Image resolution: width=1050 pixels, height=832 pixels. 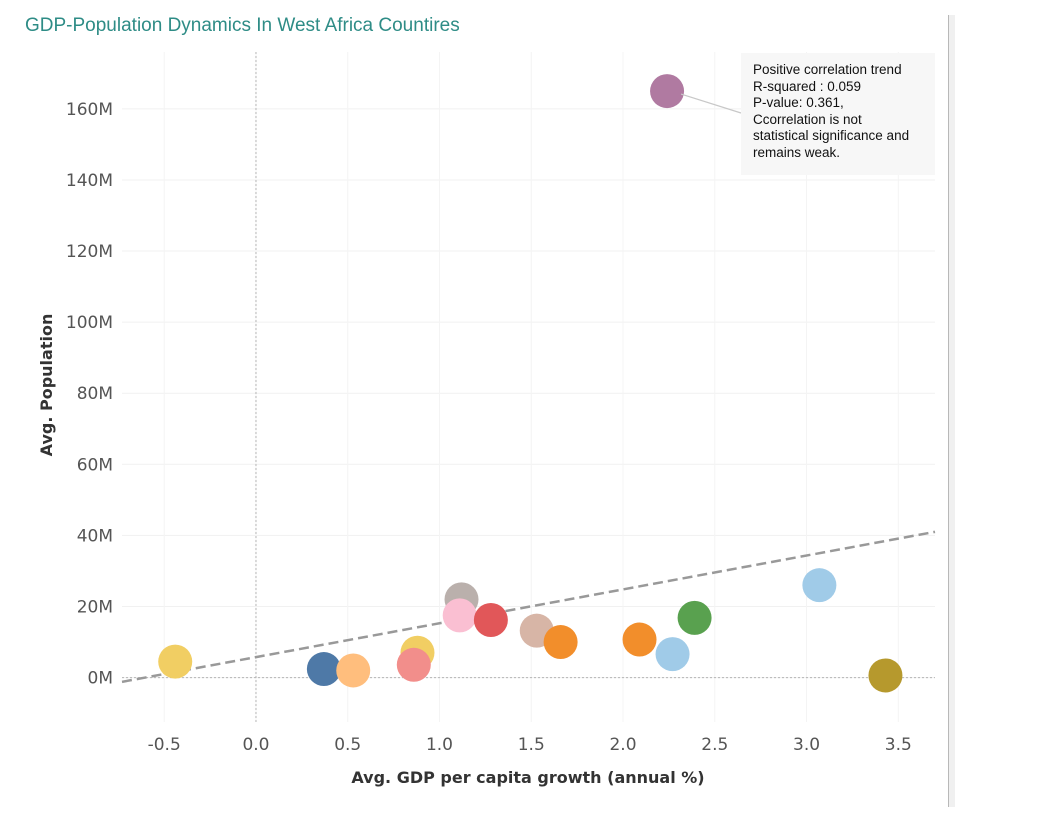 What do you see at coordinates (798, 102) in the screenshot?
I see `annotation-line: P-value: 0.361,` at bounding box center [798, 102].